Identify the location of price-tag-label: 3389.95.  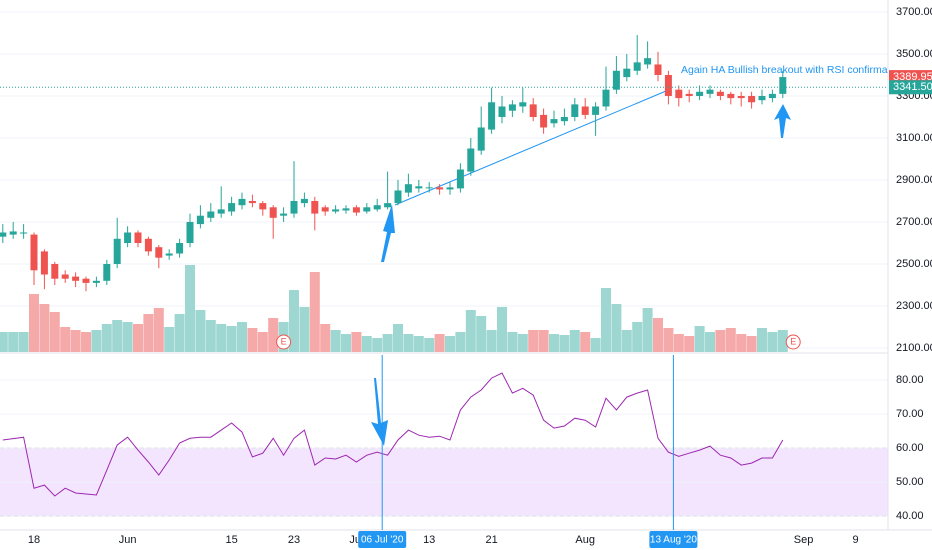
(912, 77).